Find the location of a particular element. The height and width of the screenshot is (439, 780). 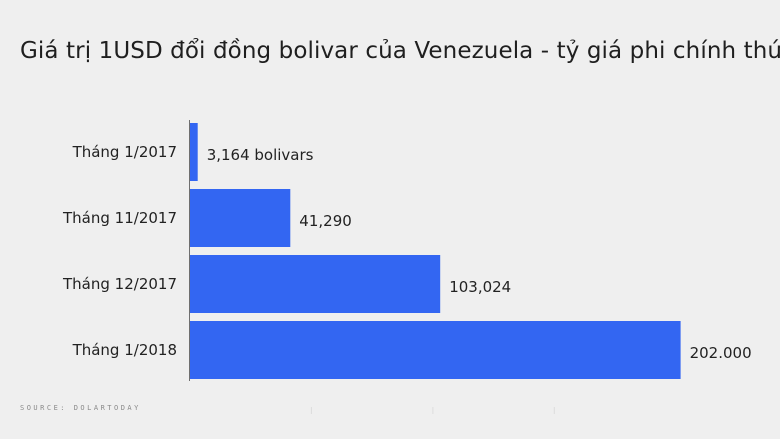

value-label-1: 41,290 is located at coordinates (325, 221).